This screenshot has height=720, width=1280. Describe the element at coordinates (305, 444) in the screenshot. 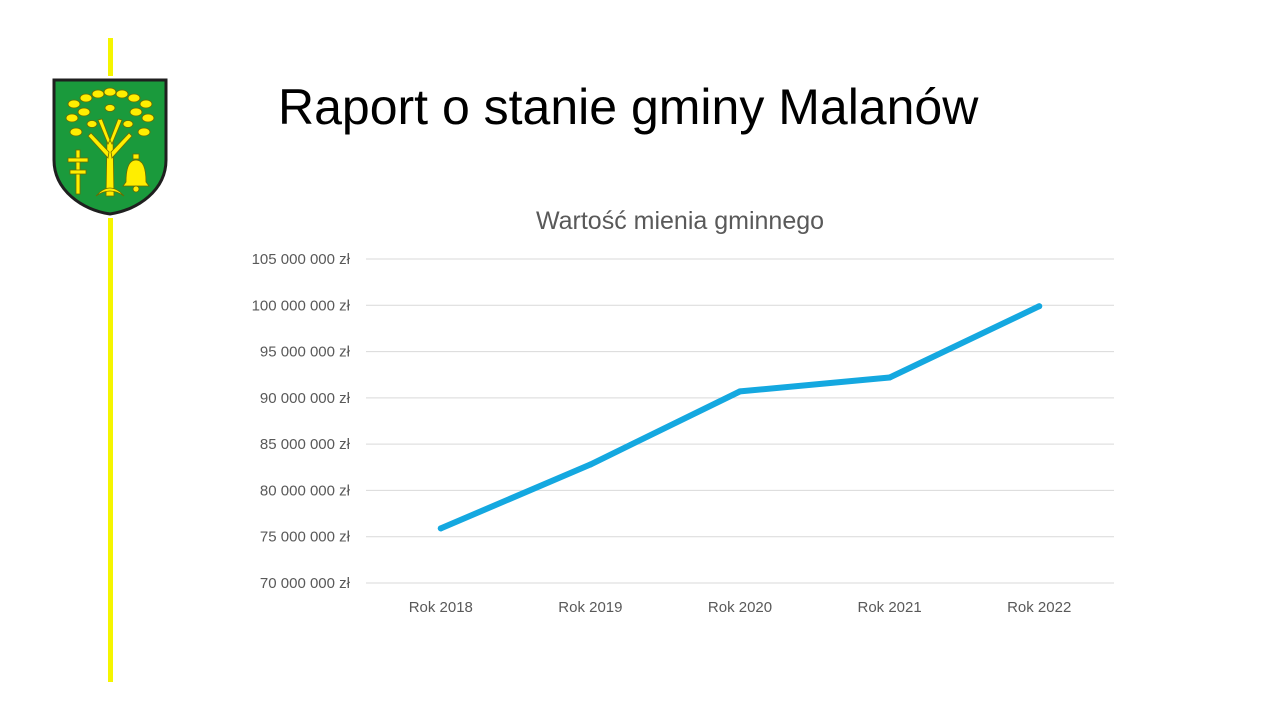

I see `y-tick-label: 85 000 000 zł` at that location.